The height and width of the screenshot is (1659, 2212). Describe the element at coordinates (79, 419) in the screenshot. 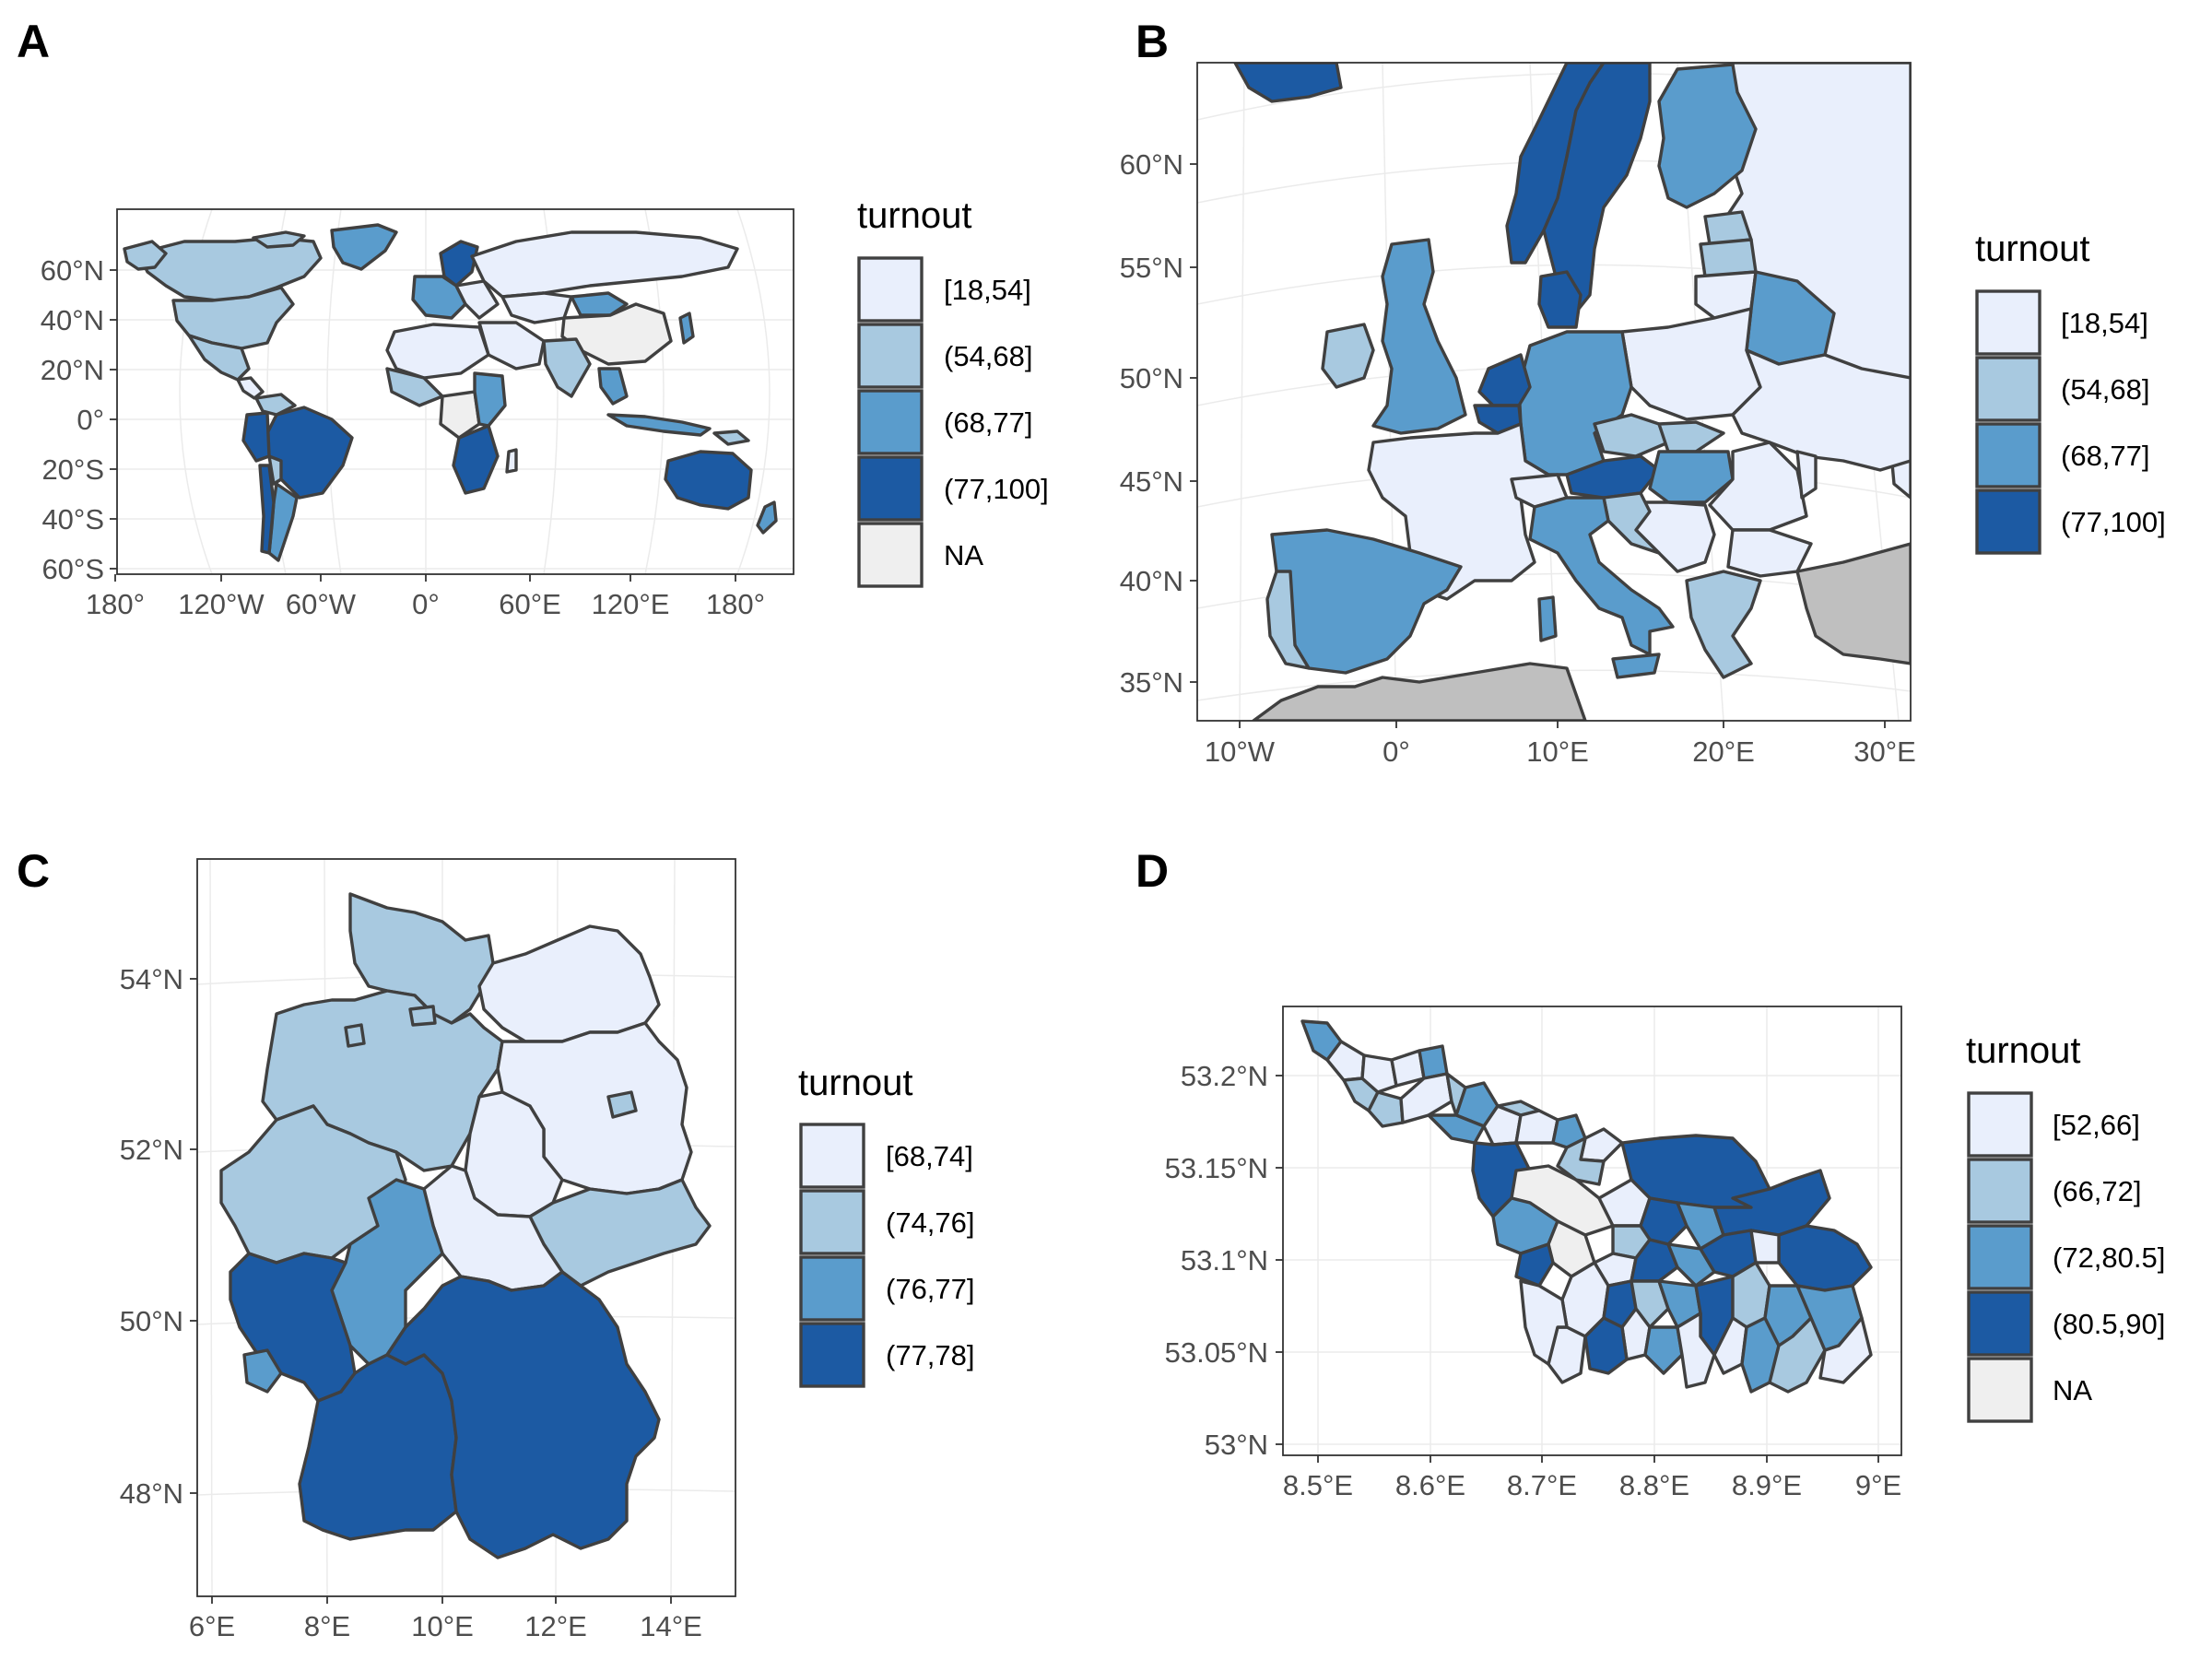

I see `y-axis: 60°N 40°N 20°N 0° 20°S 40°S 60°S` at that location.